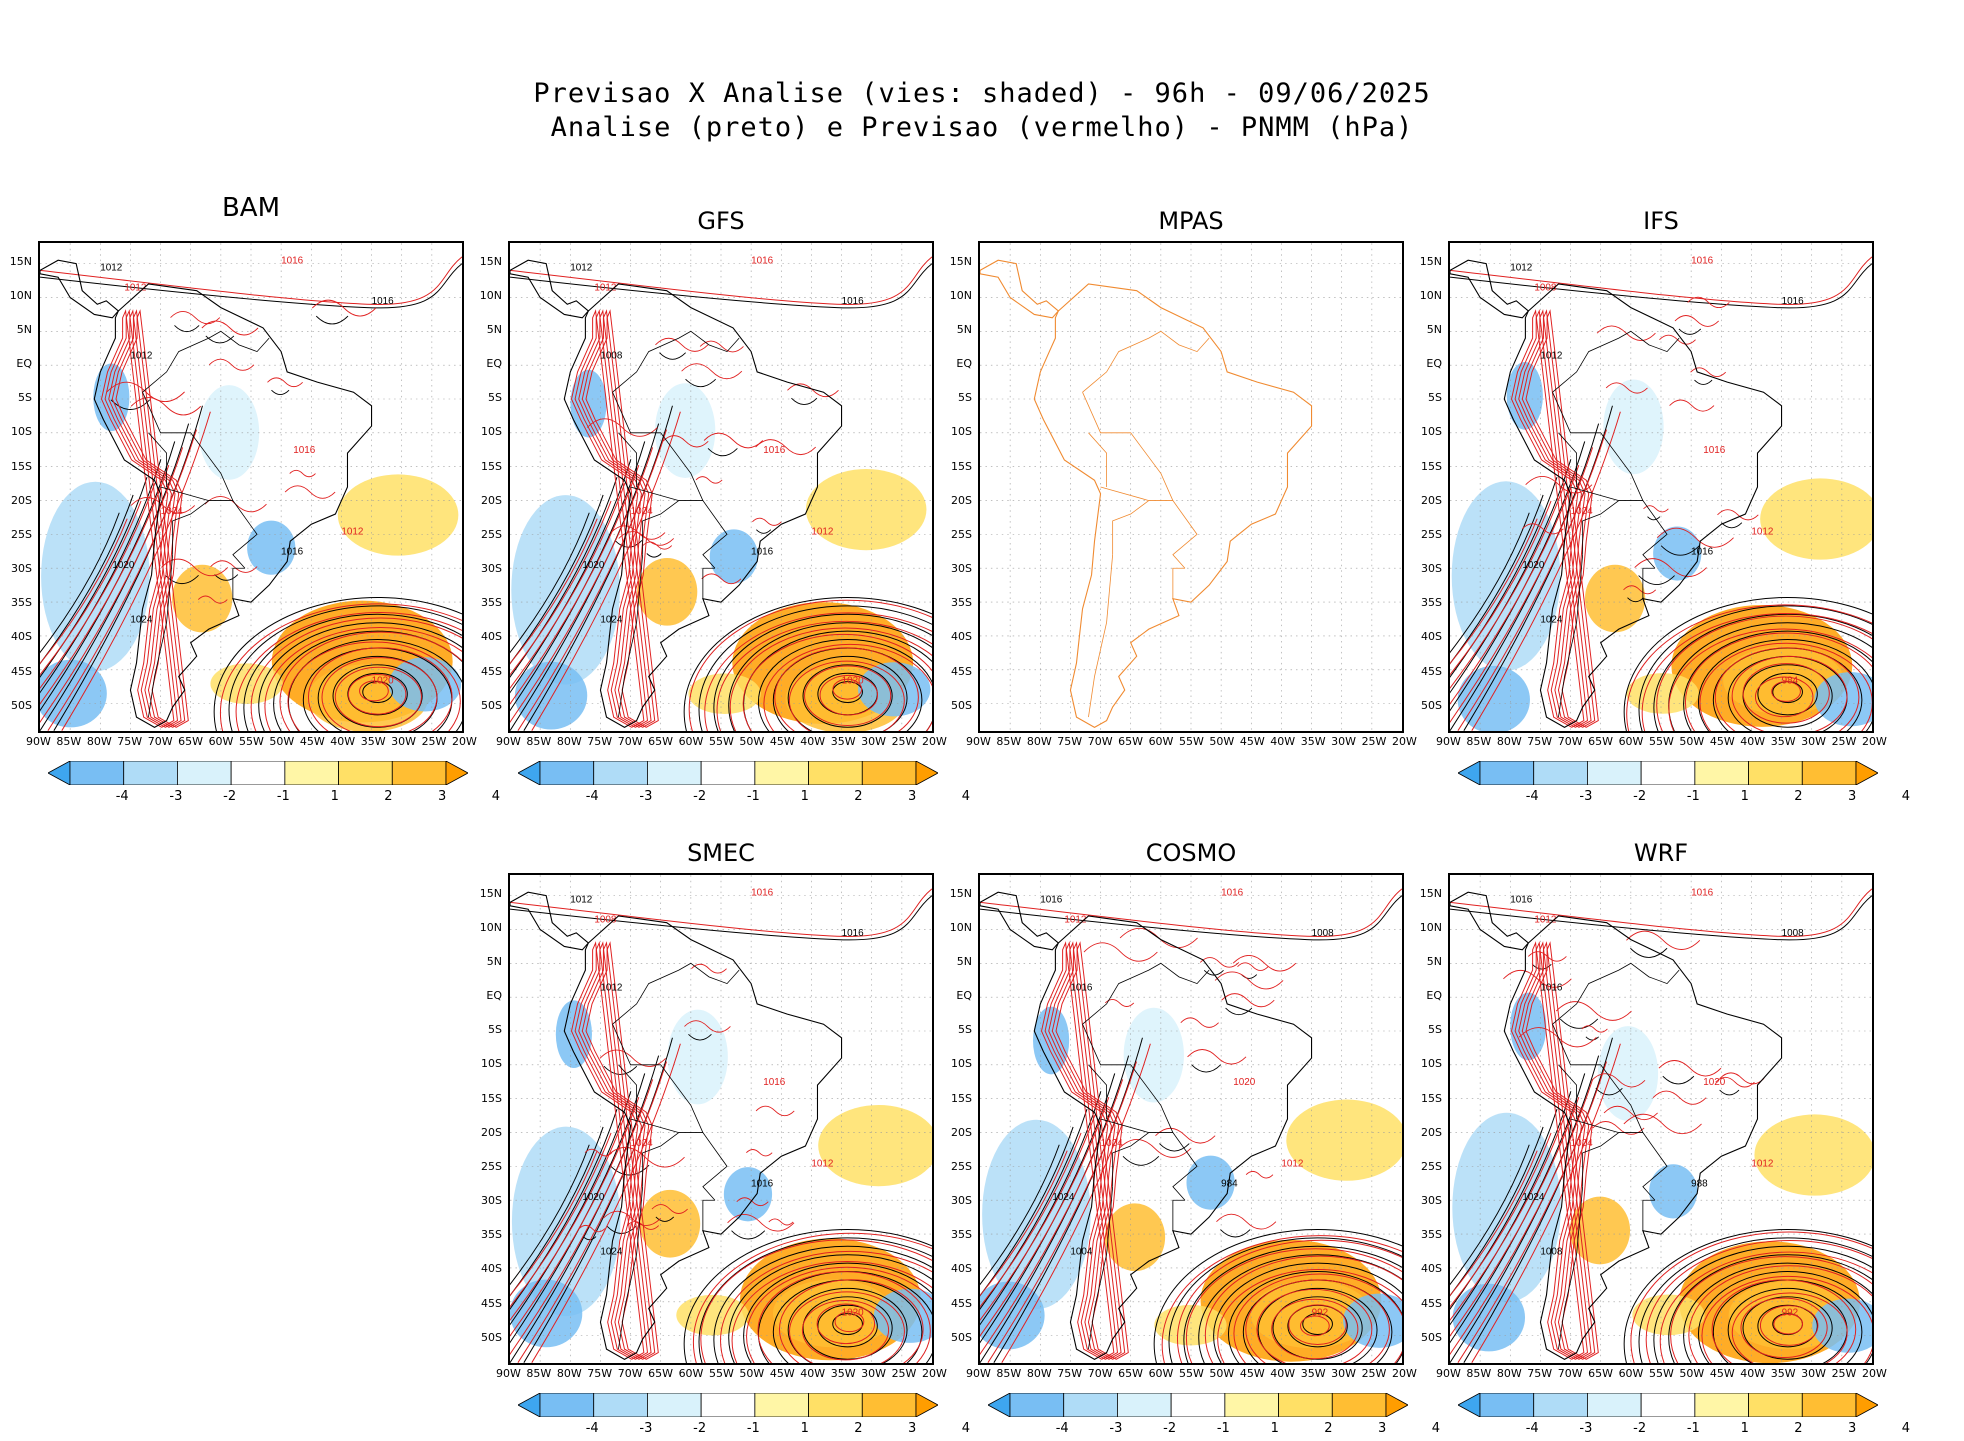 This screenshot has height=1441, width=1964. What do you see at coordinates (1222, 1373) in the screenshot?
I see `lon-label: 50W` at bounding box center [1222, 1373].